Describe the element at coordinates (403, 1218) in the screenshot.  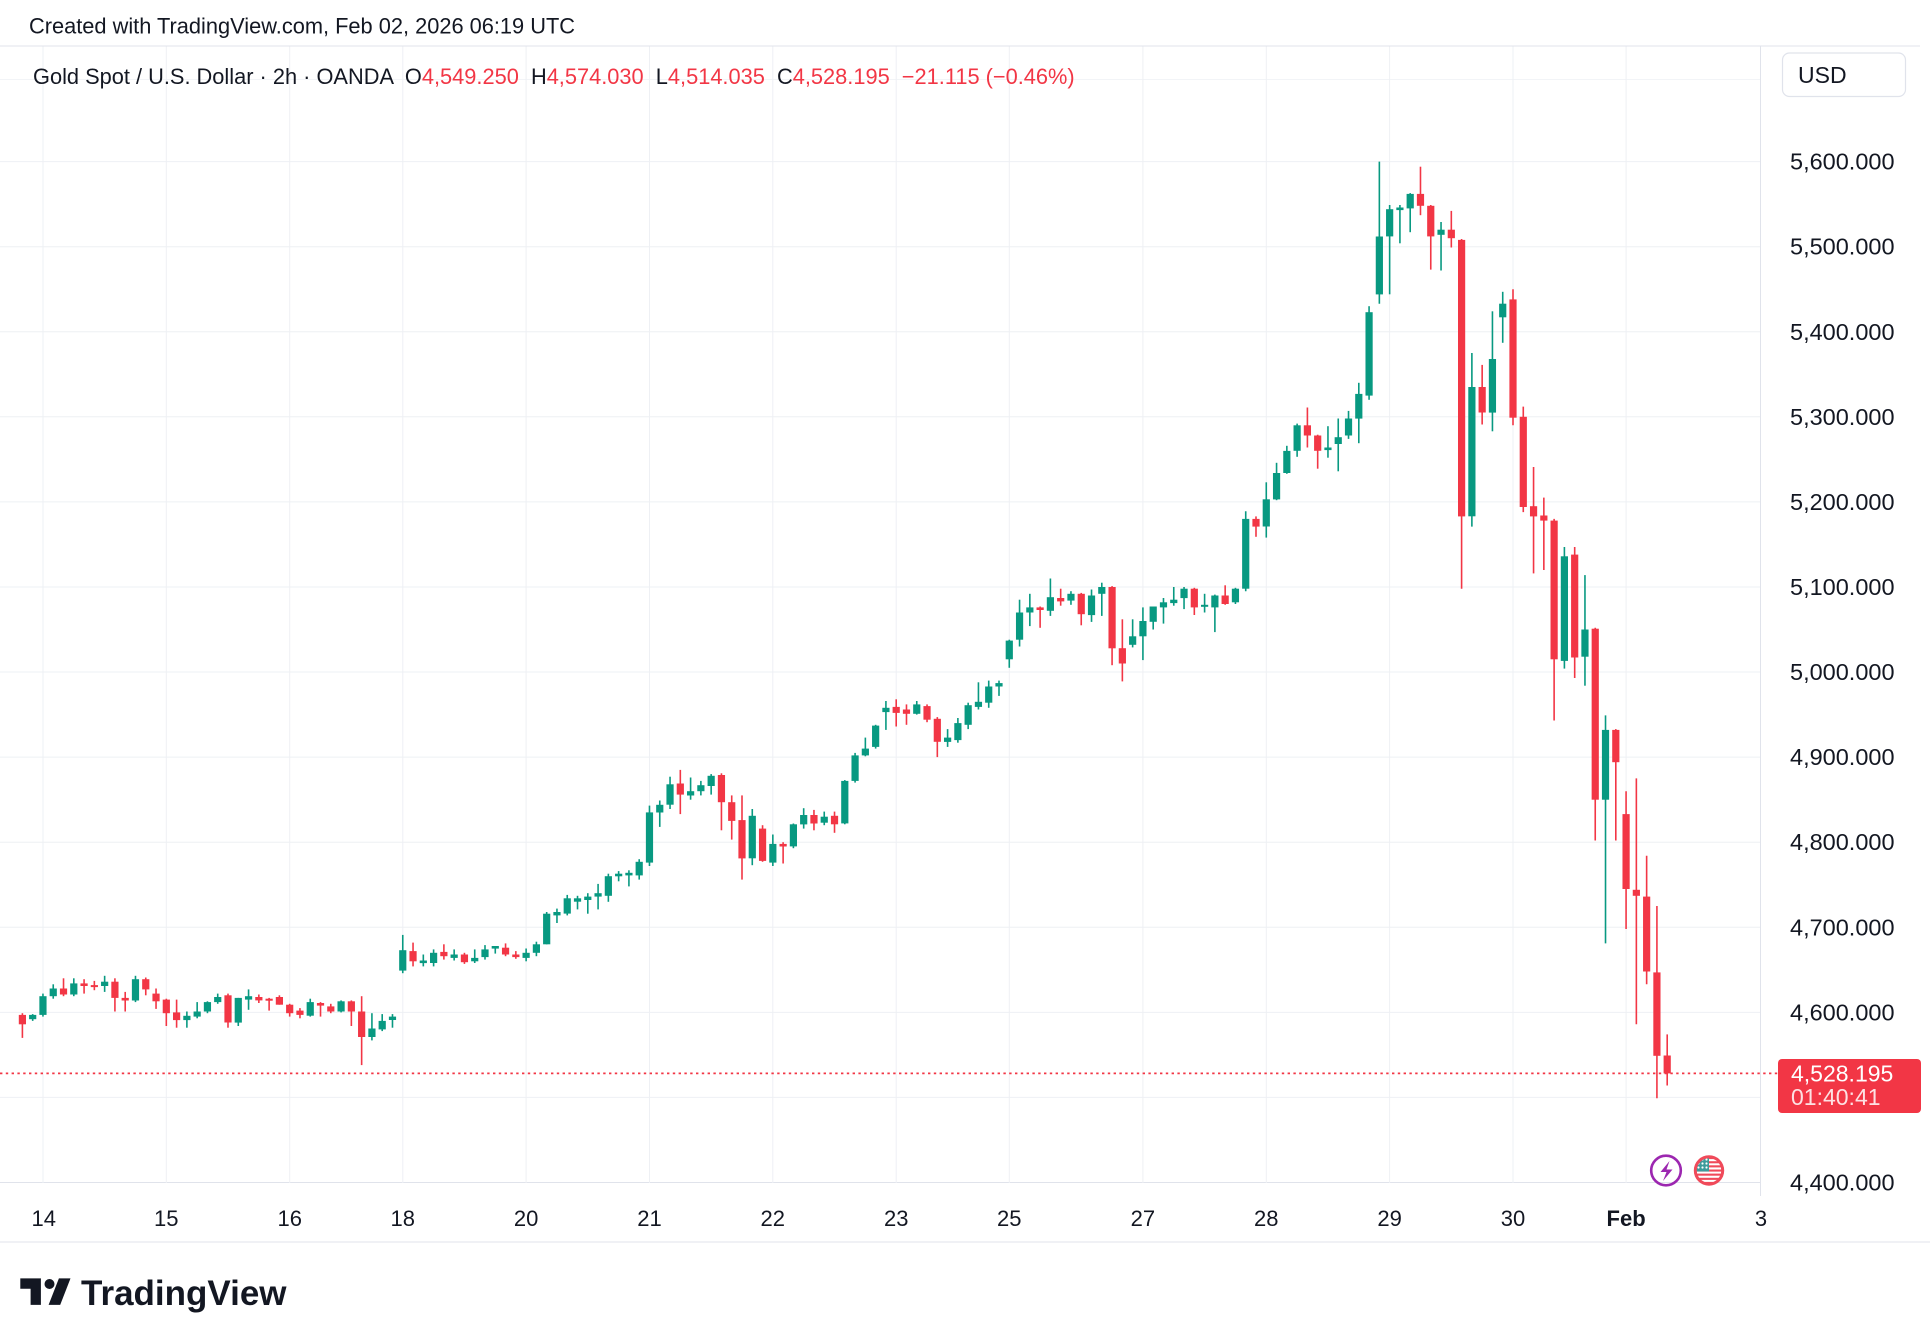
I see `svg-text: 18` at that location.